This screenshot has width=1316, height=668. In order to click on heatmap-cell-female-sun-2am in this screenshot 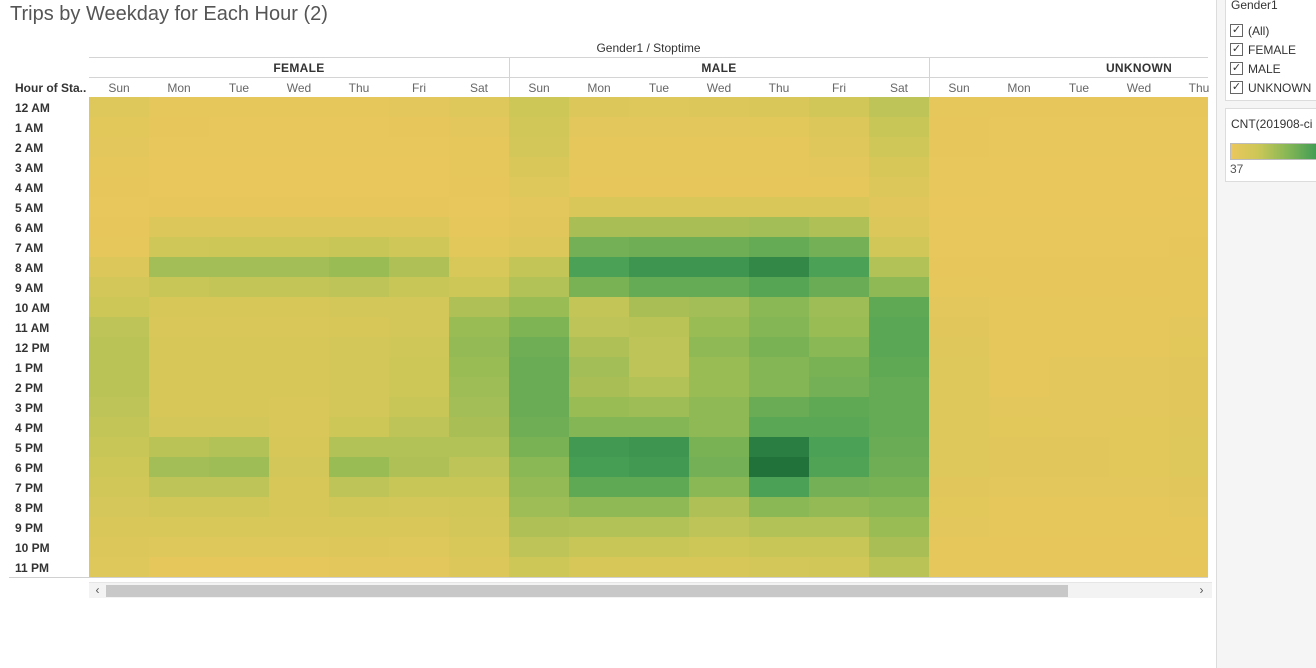, I will do `click(119, 147)`.